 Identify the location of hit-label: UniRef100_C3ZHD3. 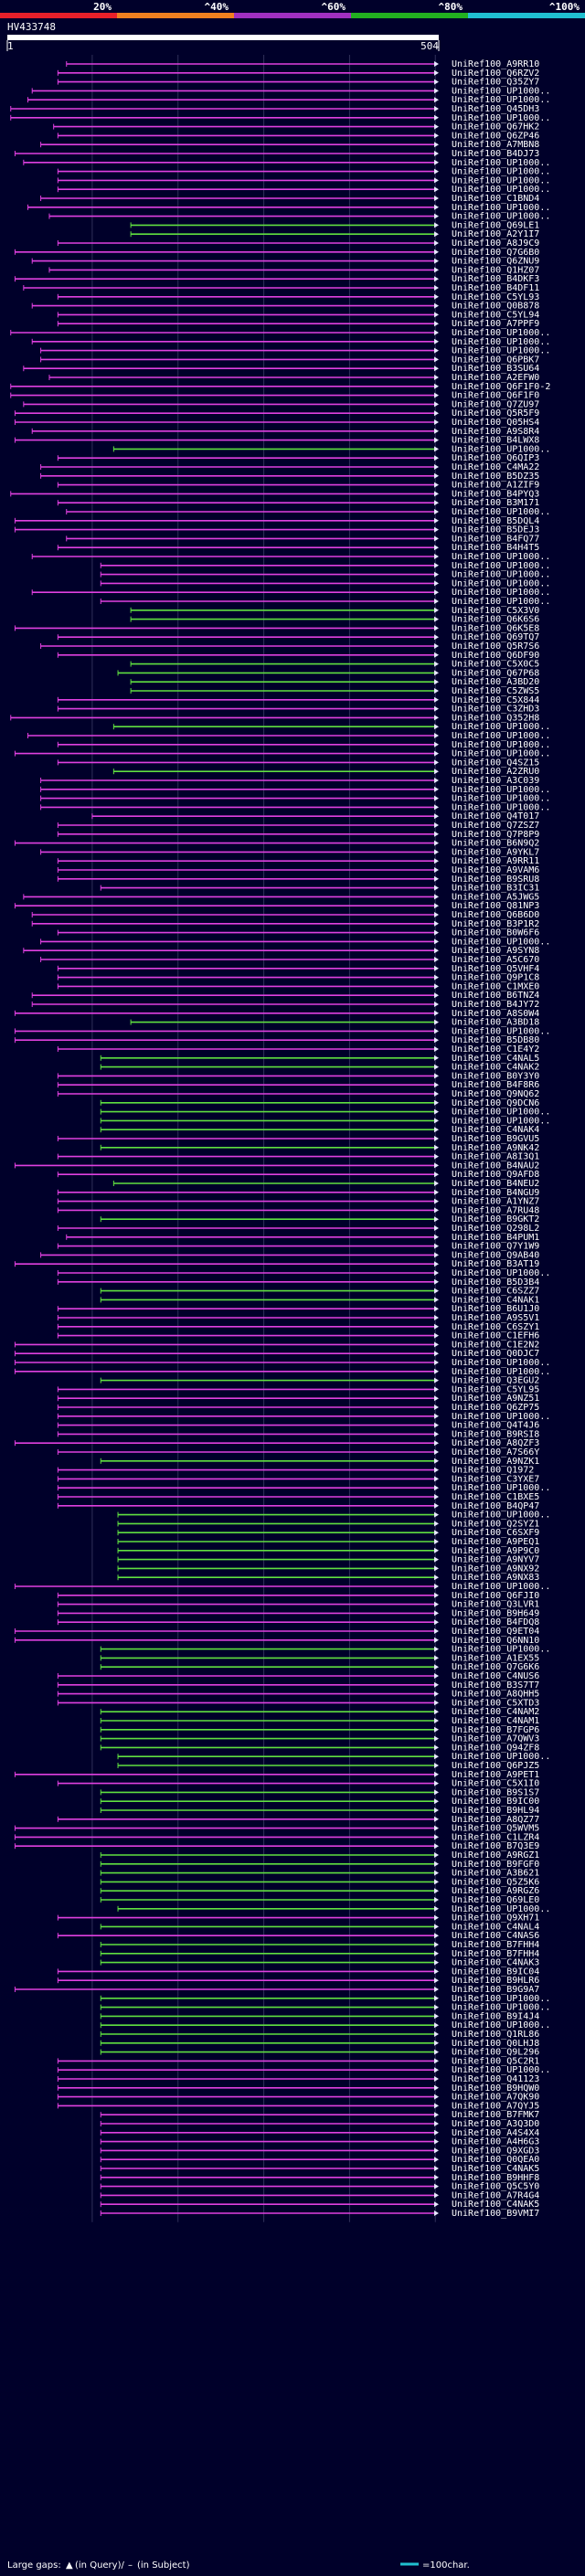
(495, 710).